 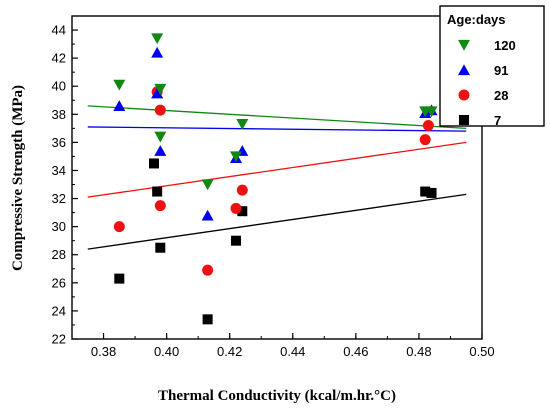 What do you see at coordinates (59, 142) in the screenshot?
I see `y-tick-label: 36` at bounding box center [59, 142].